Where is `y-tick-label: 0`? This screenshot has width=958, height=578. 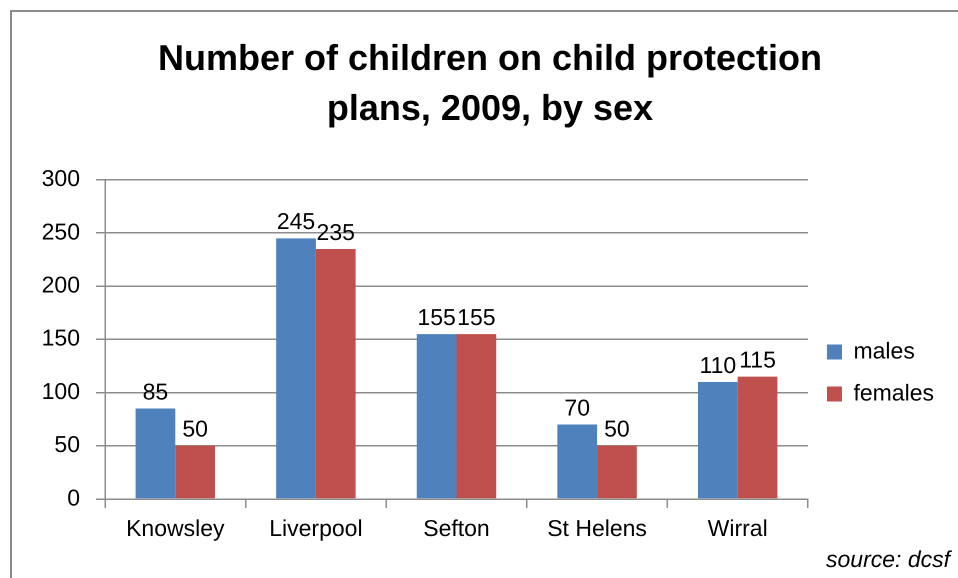 y-tick-label: 0 is located at coordinates (73, 497).